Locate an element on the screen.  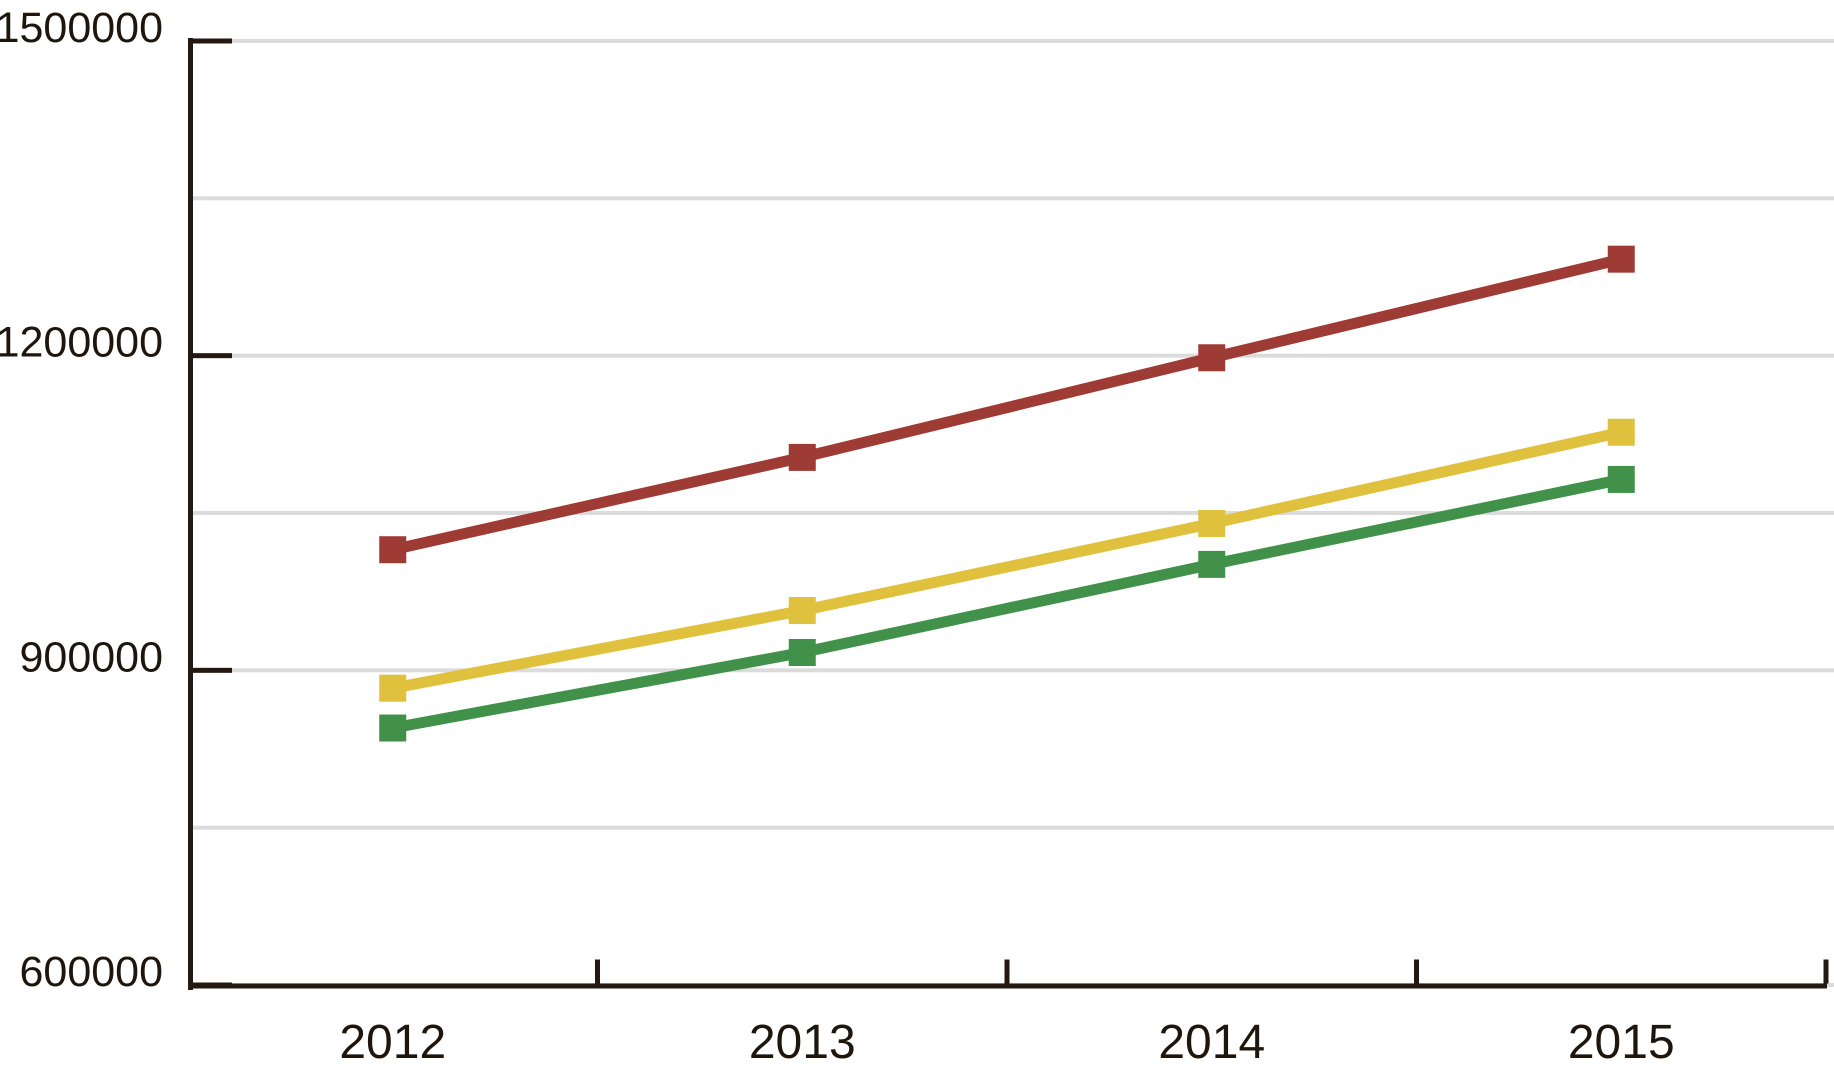
x-axis-line is located at coordinates (1007, 986).